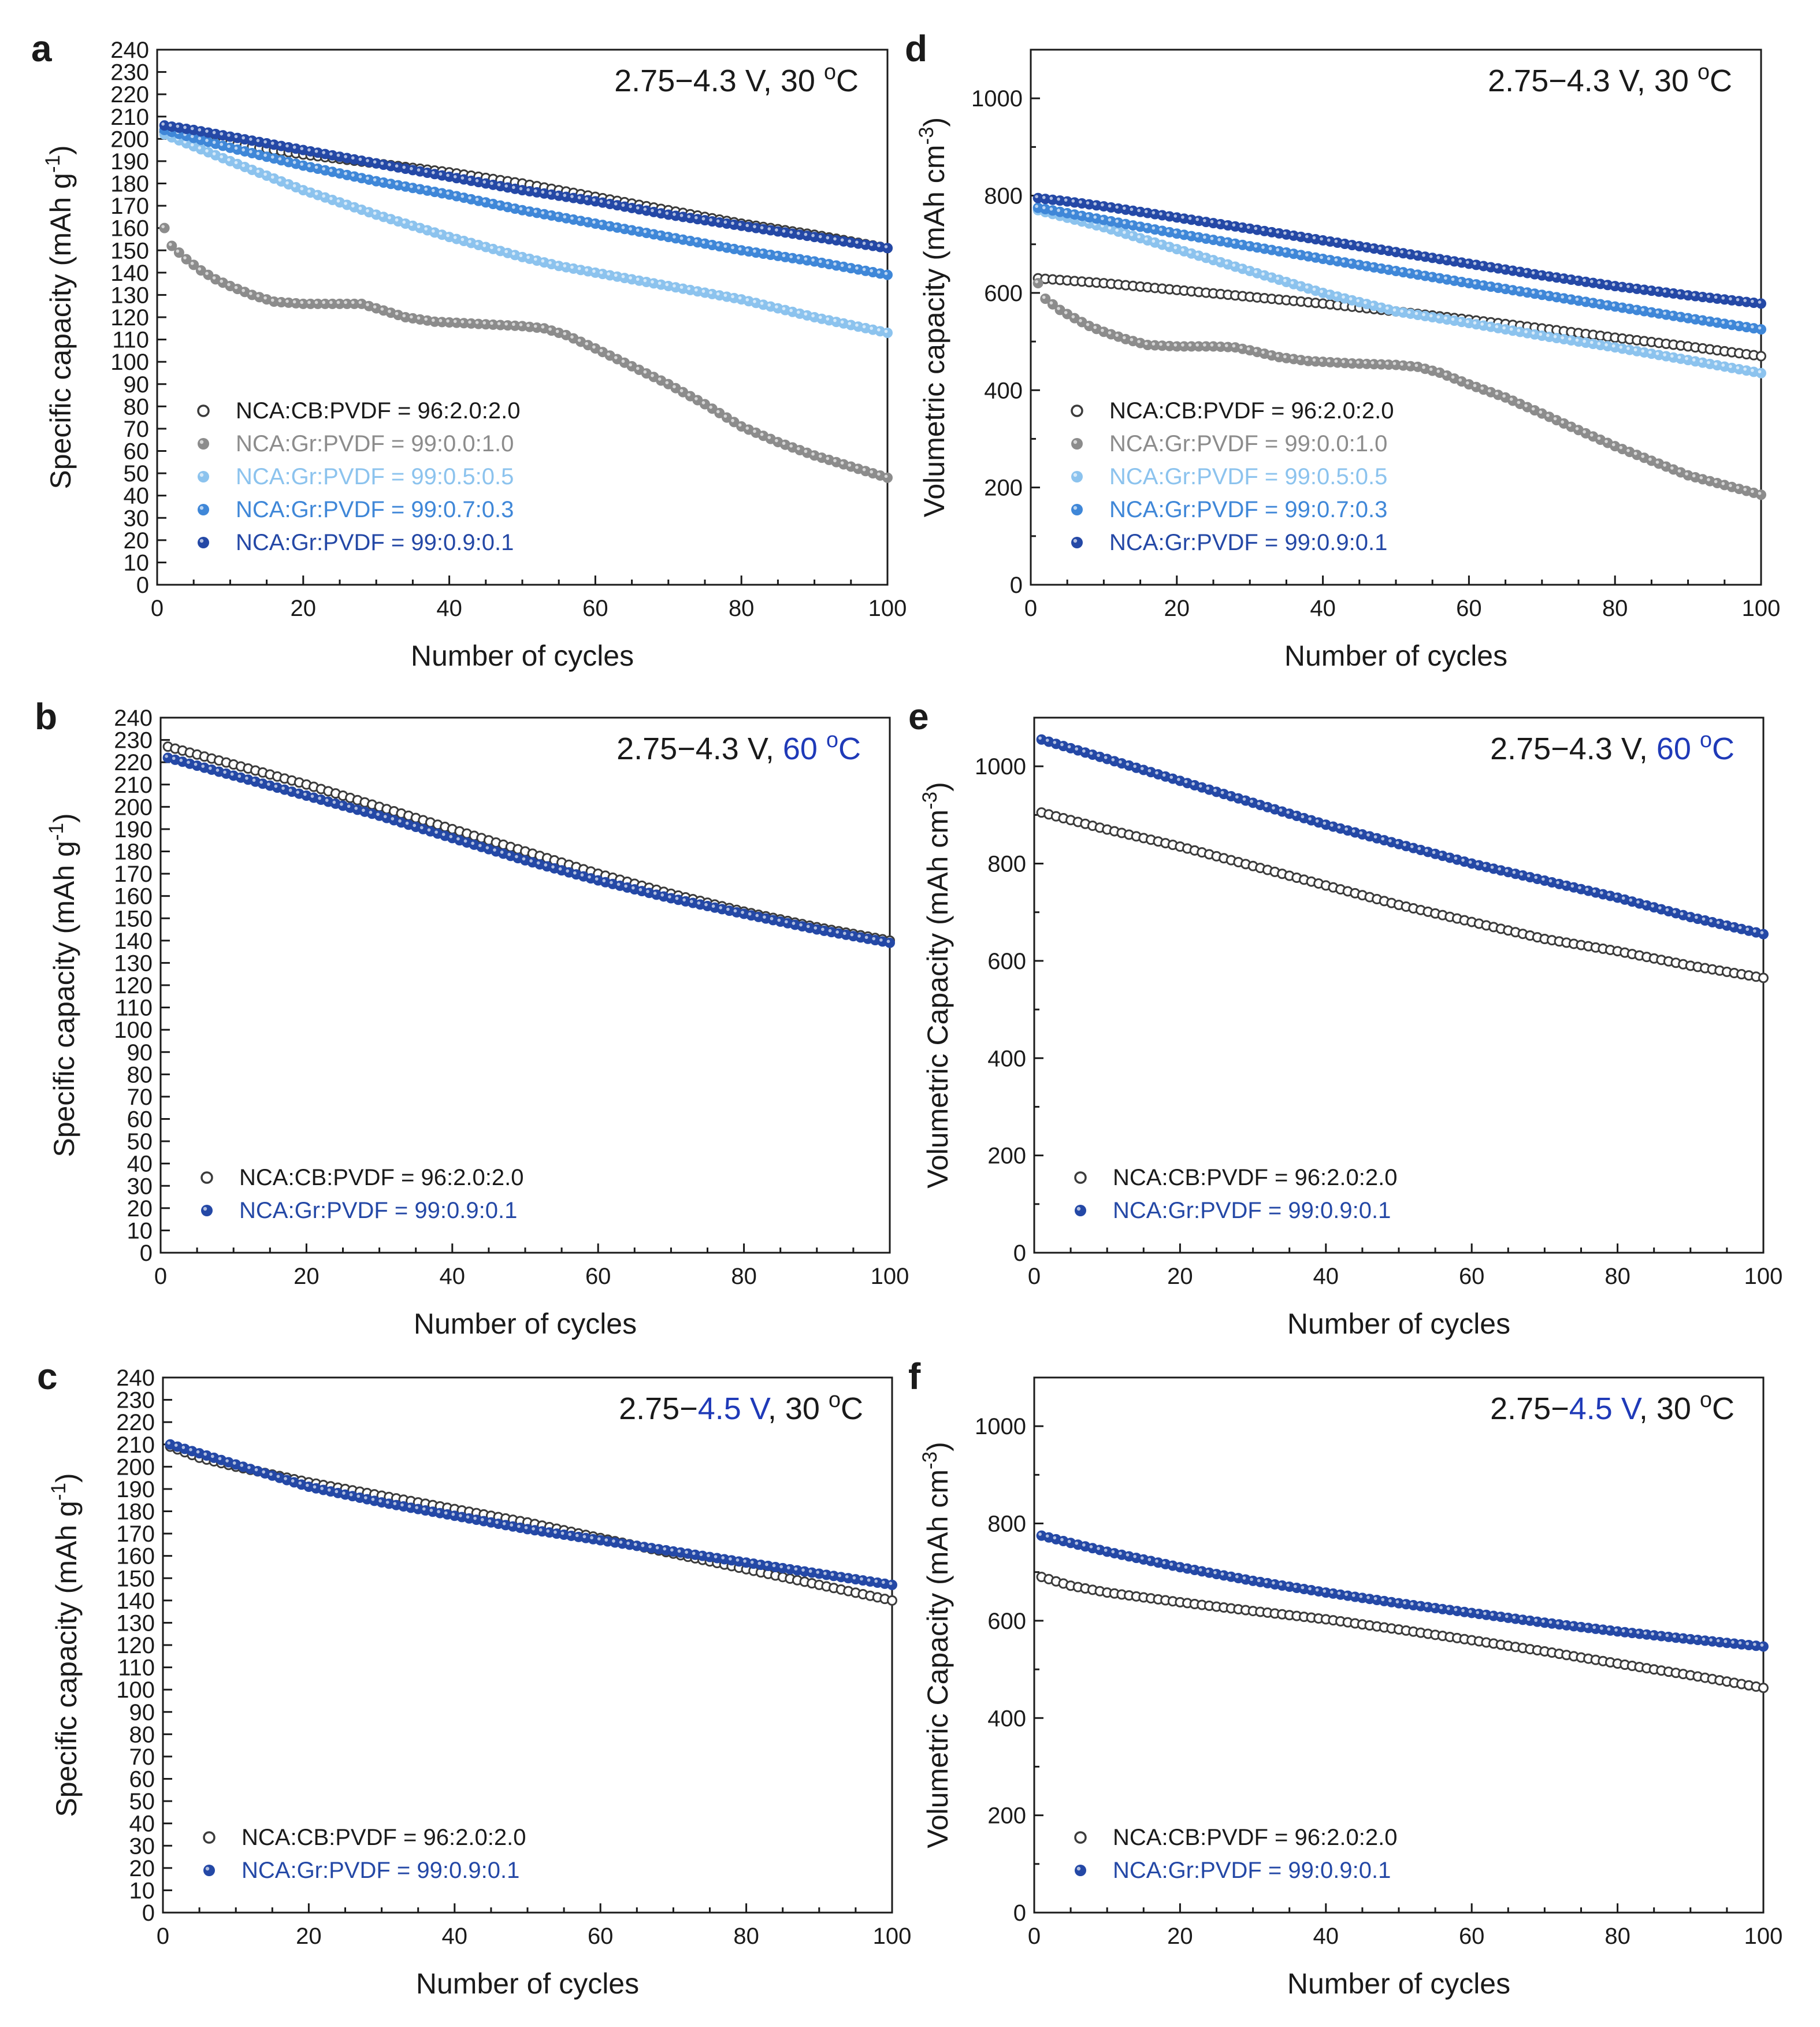 This screenshot has height=2027, width=1820. What do you see at coordinates (137, 474) in the screenshot?
I see `y-tick-label: 50` at bounding box center [137, 474].